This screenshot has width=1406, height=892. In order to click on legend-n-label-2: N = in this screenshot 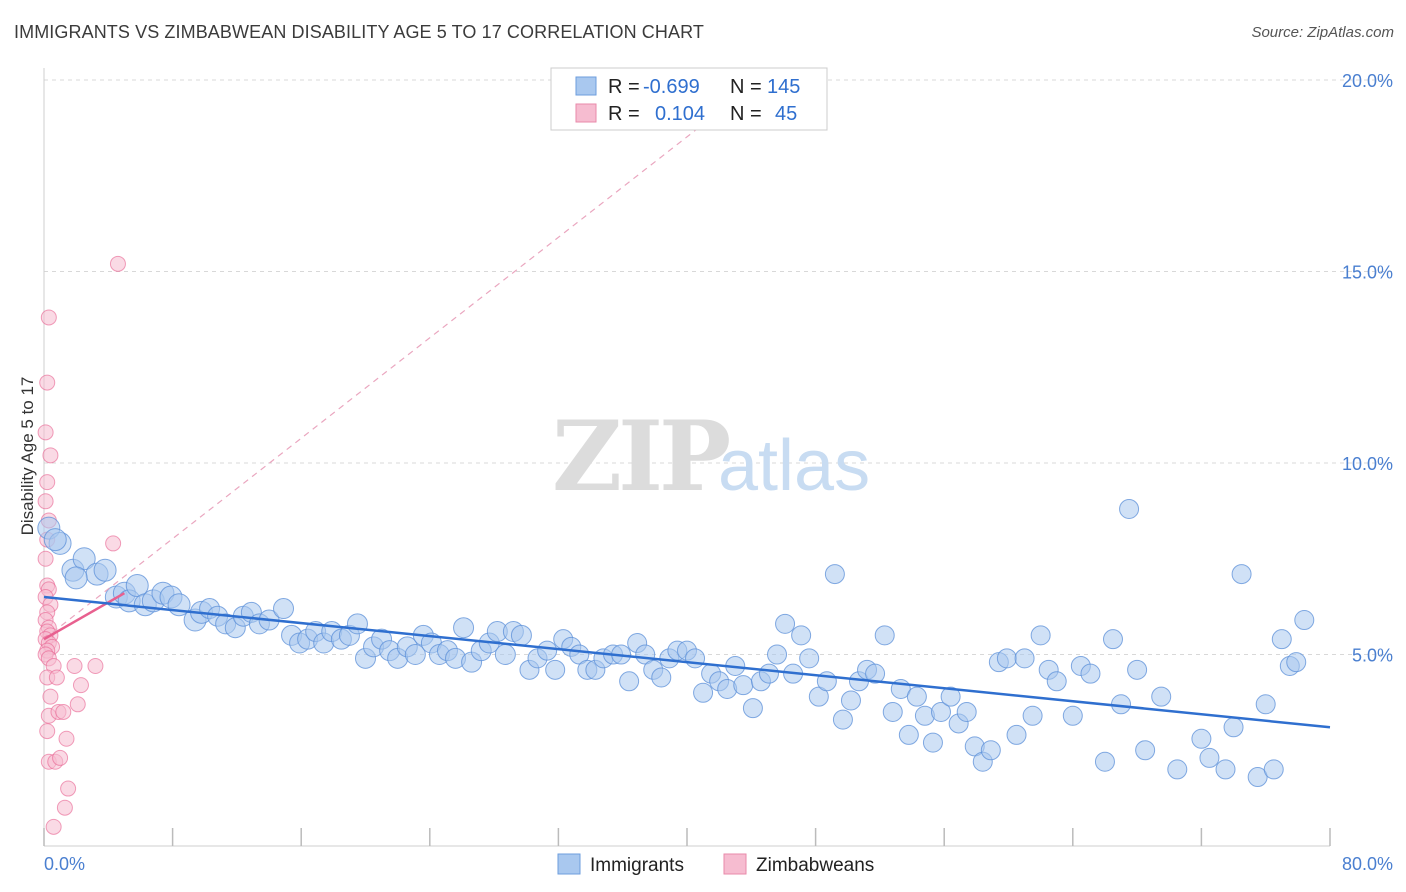, I will do `click(746, 114)`.